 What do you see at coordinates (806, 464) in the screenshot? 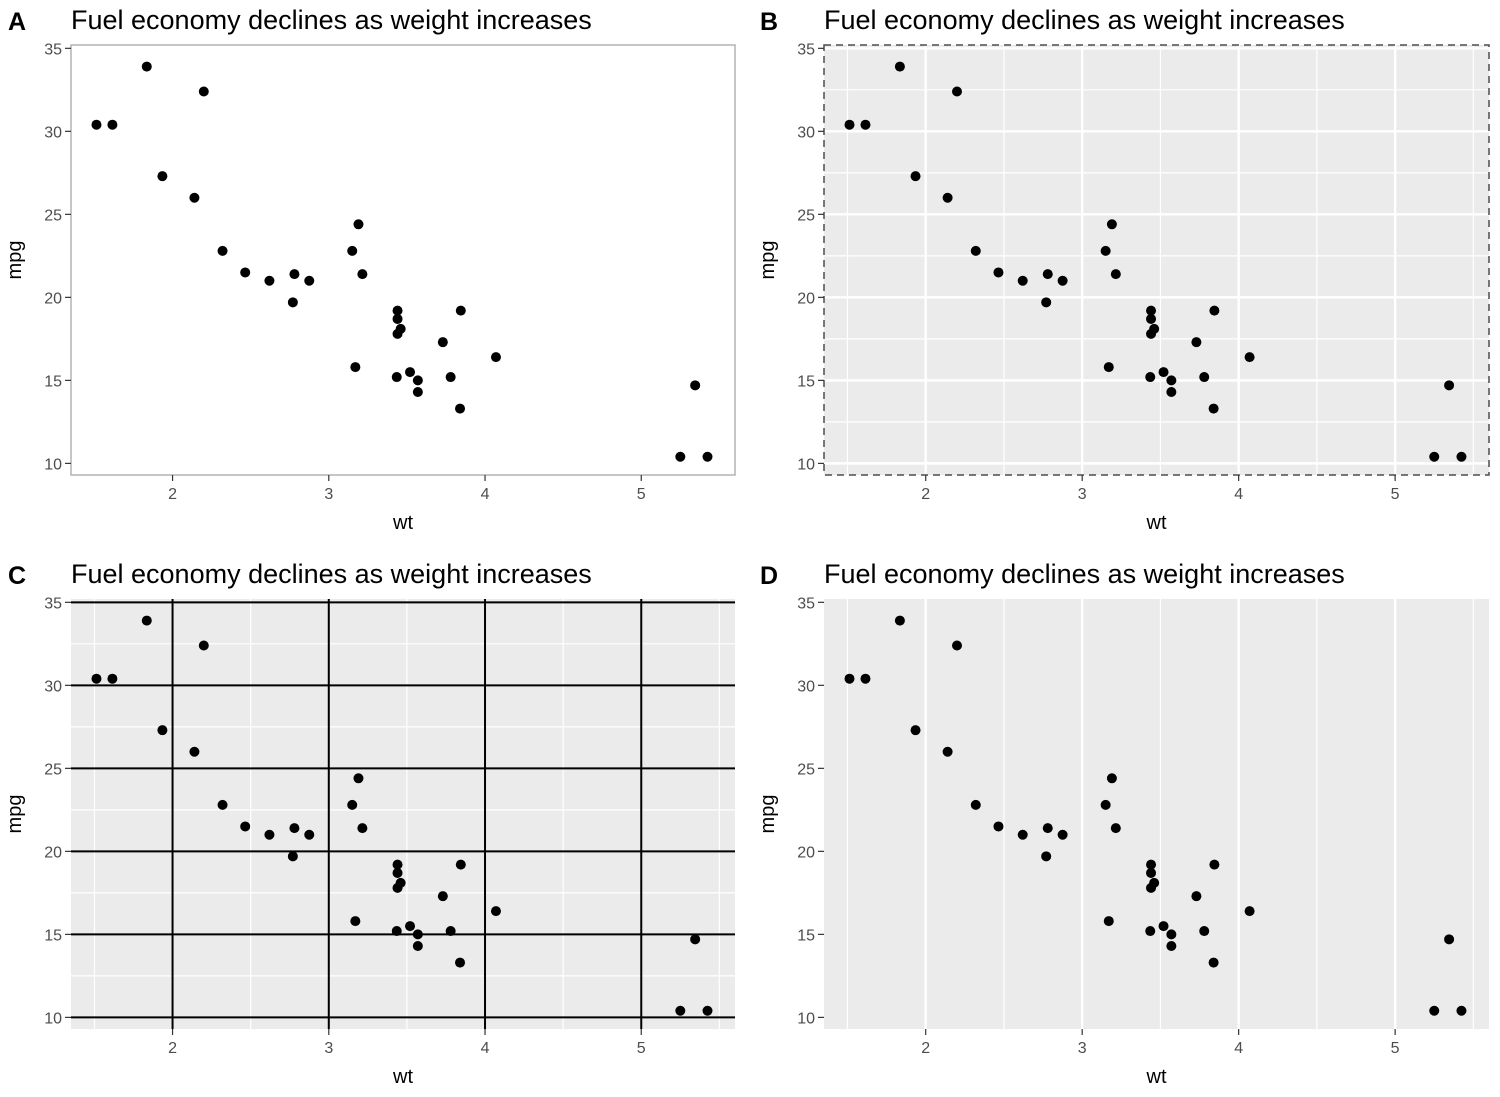
I see `y-tick-label: 10` at bounding box center [806, 464].